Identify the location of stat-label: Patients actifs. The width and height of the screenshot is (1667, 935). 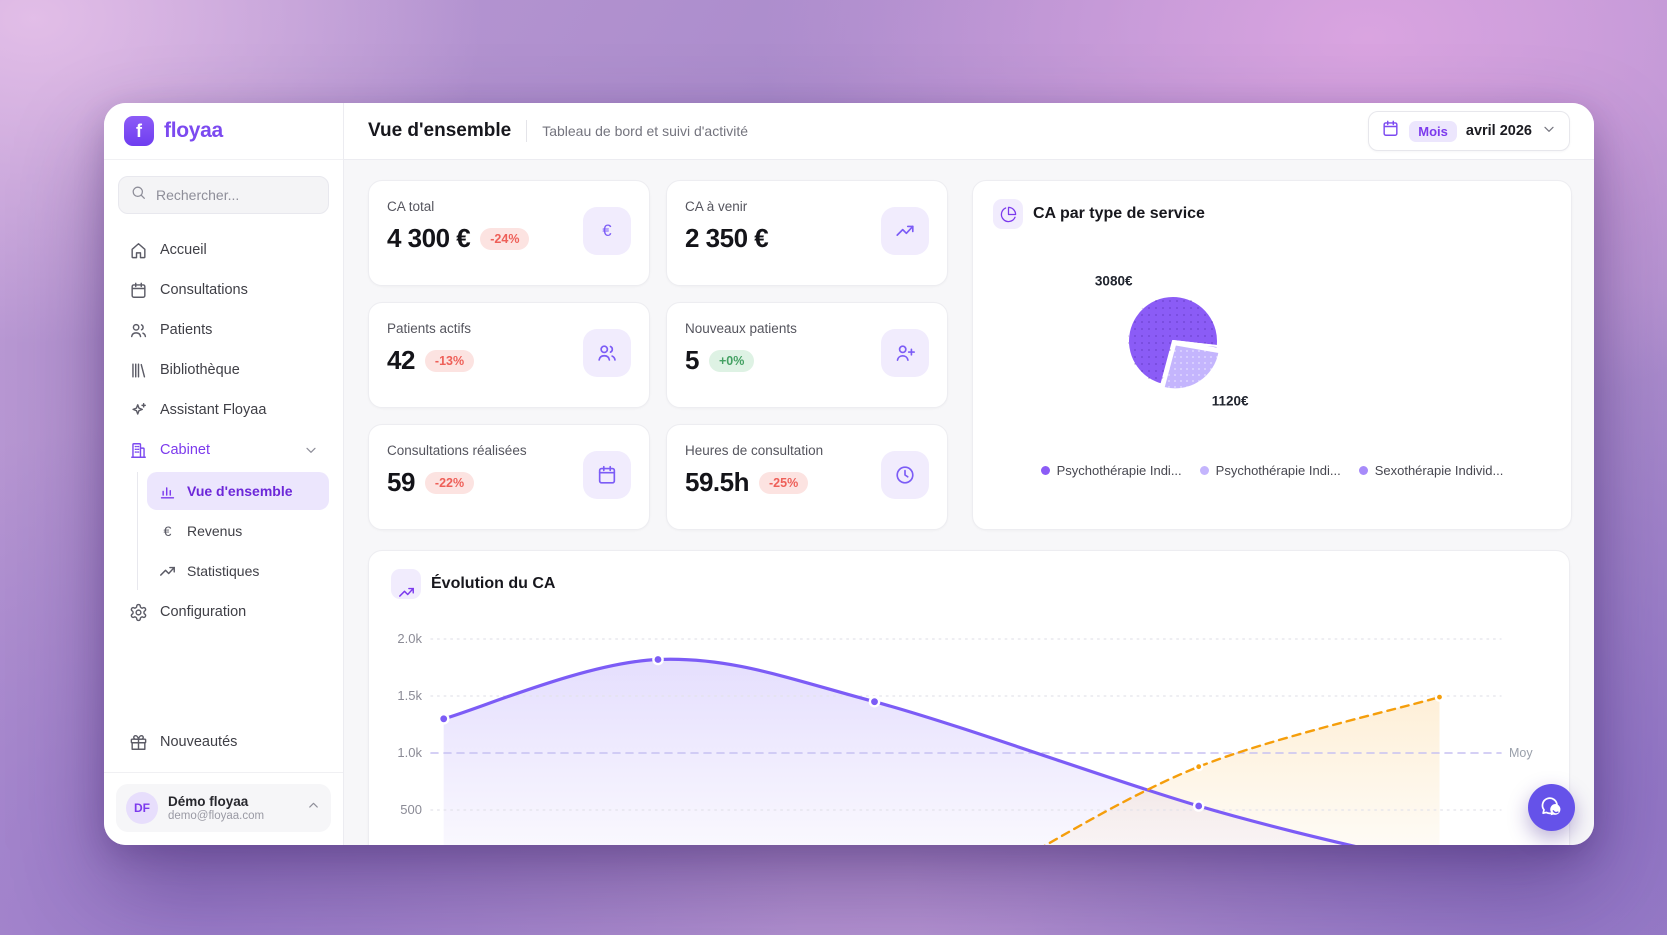
(429, 328).